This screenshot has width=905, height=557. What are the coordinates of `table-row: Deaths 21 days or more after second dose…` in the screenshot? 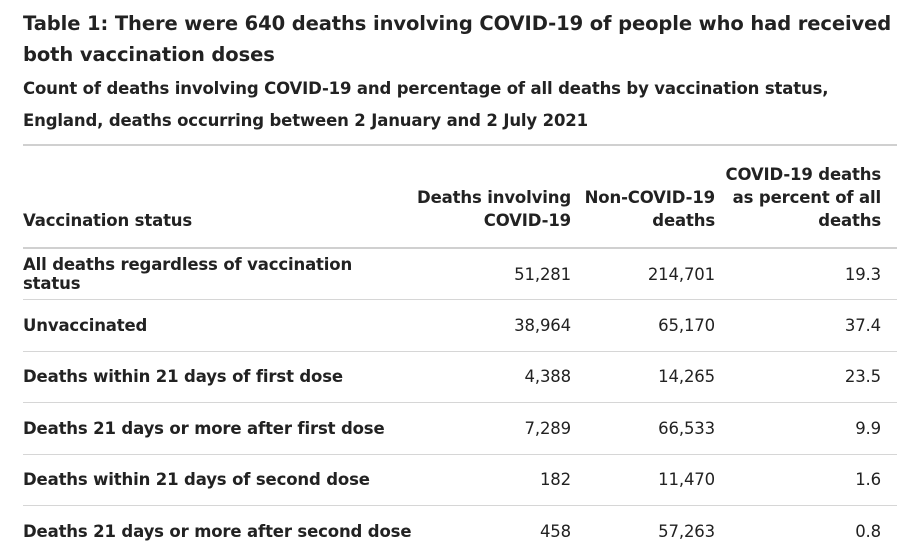 It's located at (460, 531).